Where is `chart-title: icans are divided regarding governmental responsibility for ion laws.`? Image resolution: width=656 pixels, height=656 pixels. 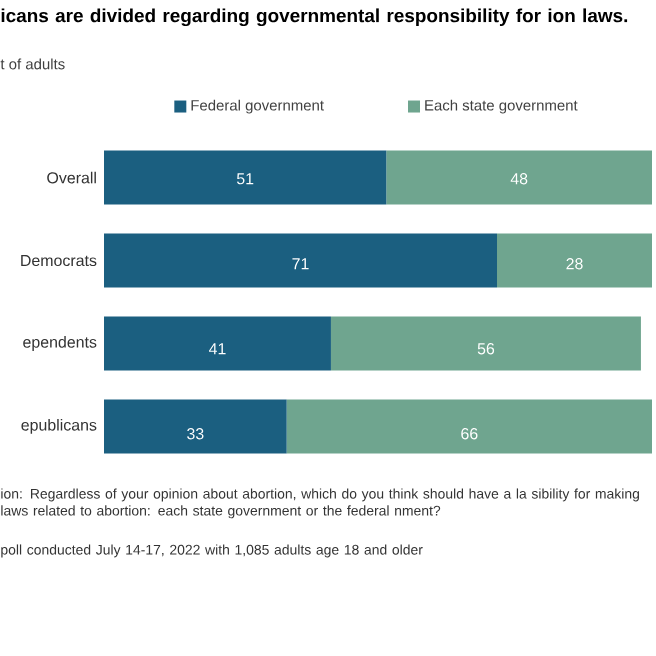
chart-title: icans are divided regarding governmental responsibility for ion laws. is located at coordinates (314, 17).